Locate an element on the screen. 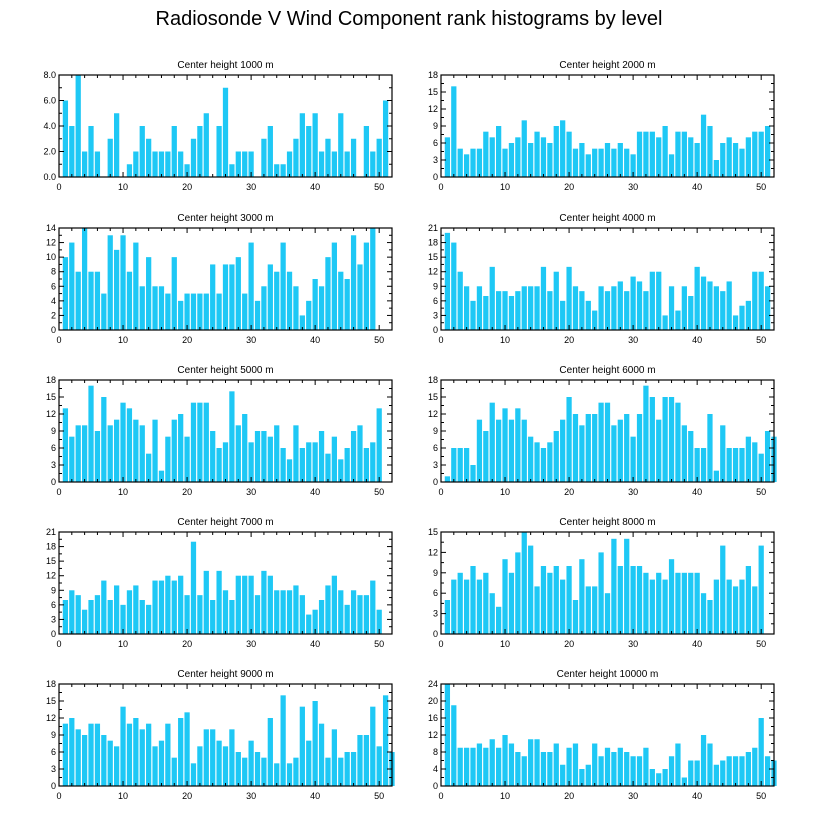 This screenshot has width=818, height=824. y-tick-label: 16 is located at coordinates (433, 718).